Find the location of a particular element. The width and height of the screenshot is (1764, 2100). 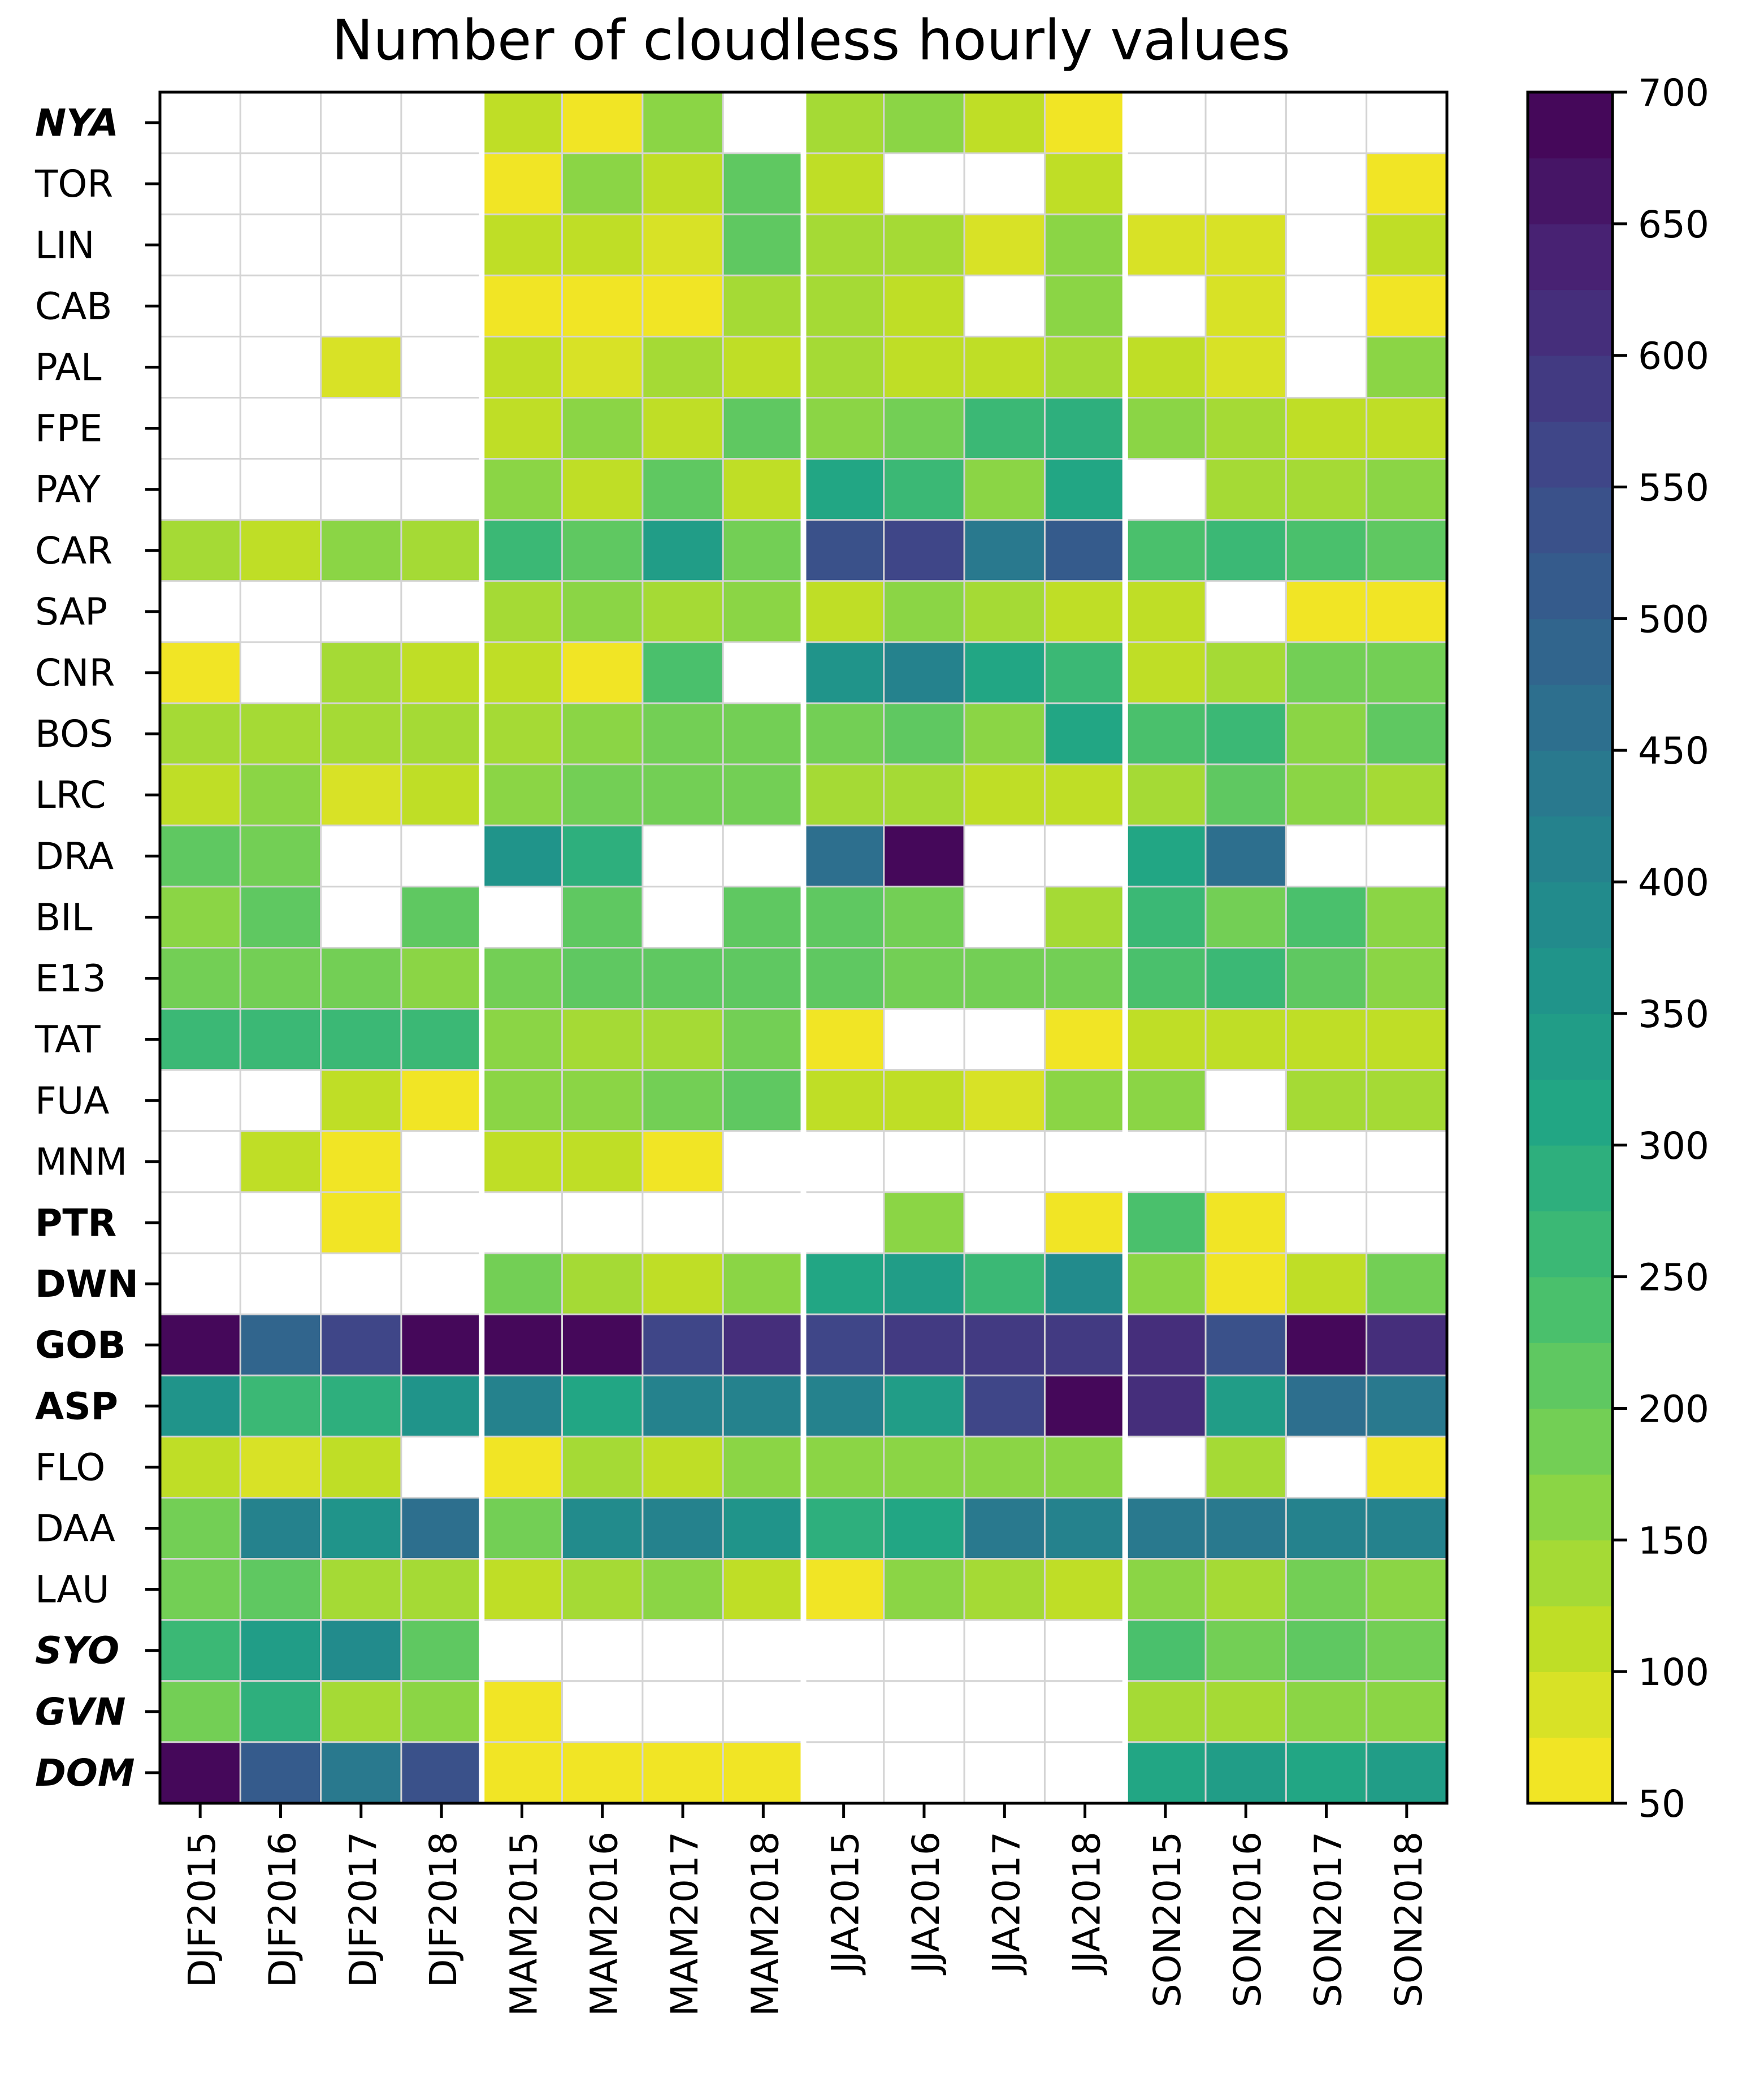

colorbar-frame is located at coordinates (1570, 948).